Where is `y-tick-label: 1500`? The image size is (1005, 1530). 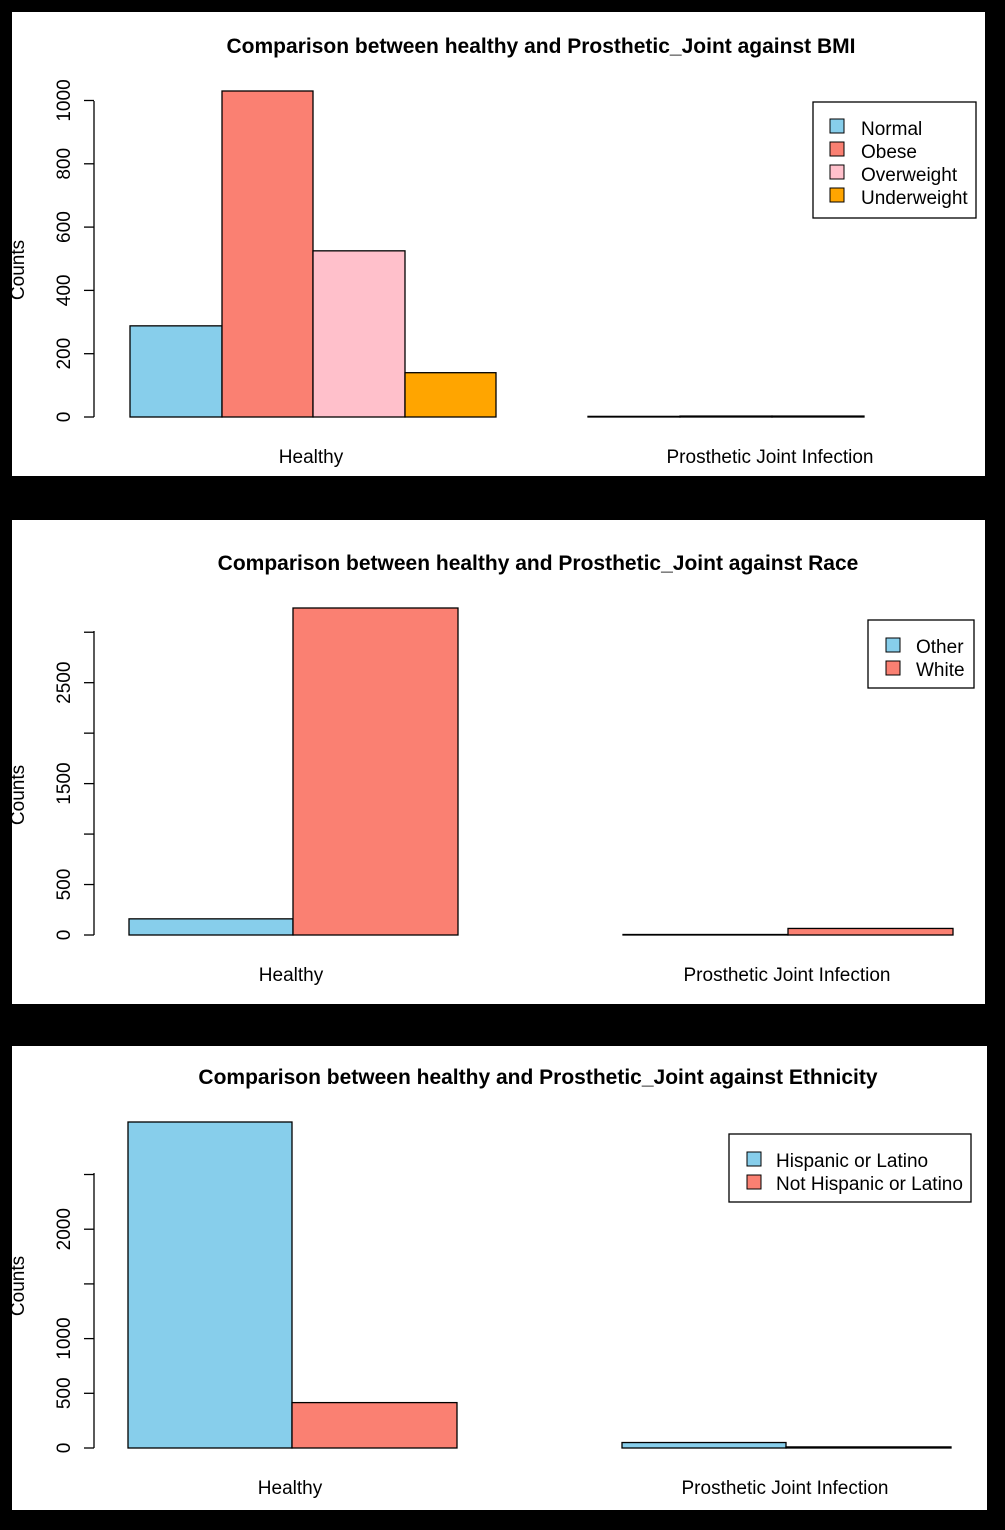 y-tick-label: 1500 is located at coordinates (64, 783).